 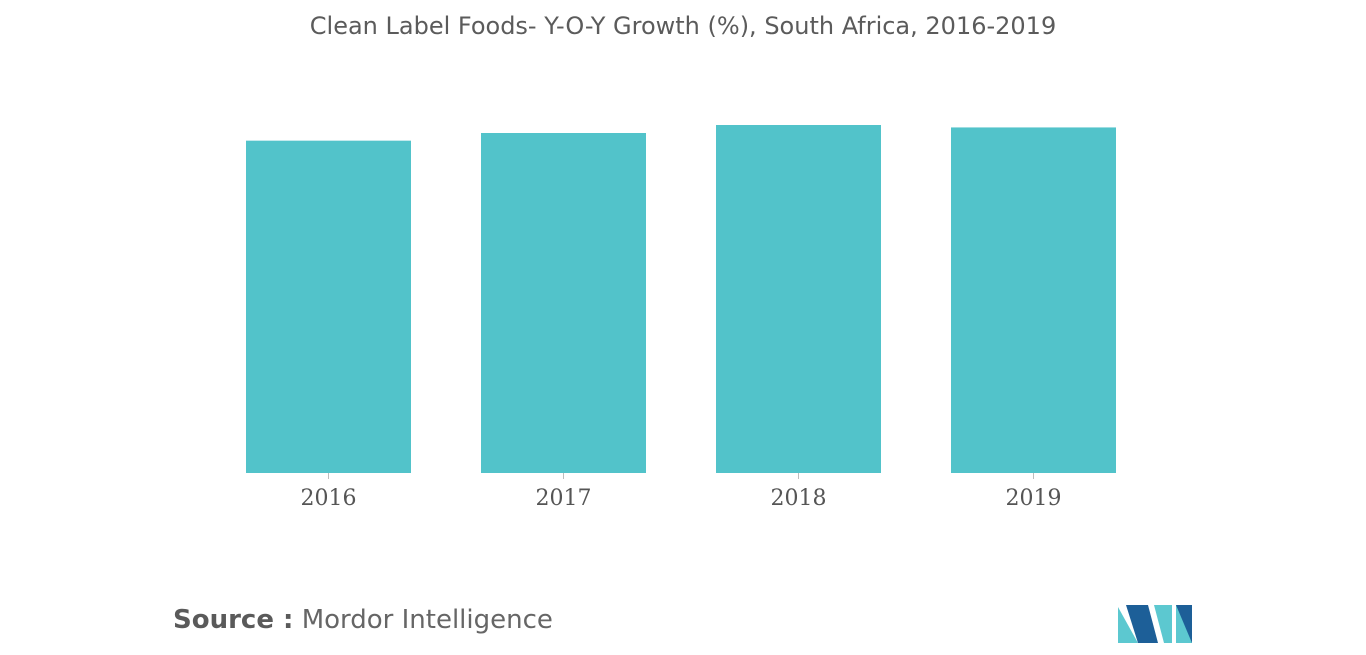 What do you see at coordinates (233, 620) in the screenshot?
I see `source-label: Source :` at bounding box center [233, 620].